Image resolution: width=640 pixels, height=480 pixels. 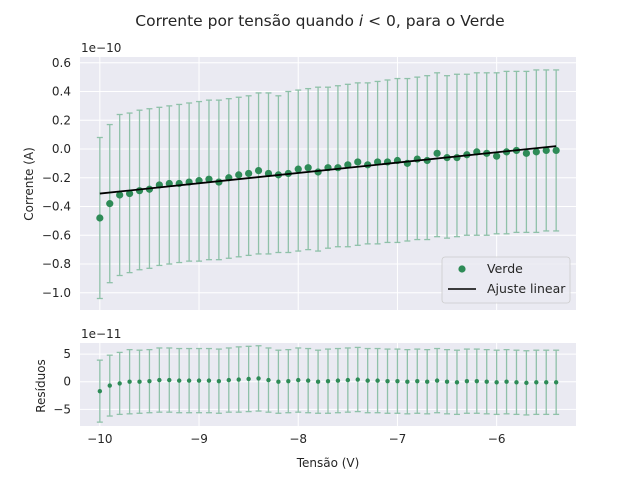 I want to click on residual-x-tick-label: −8, so click(x=298, y=439).